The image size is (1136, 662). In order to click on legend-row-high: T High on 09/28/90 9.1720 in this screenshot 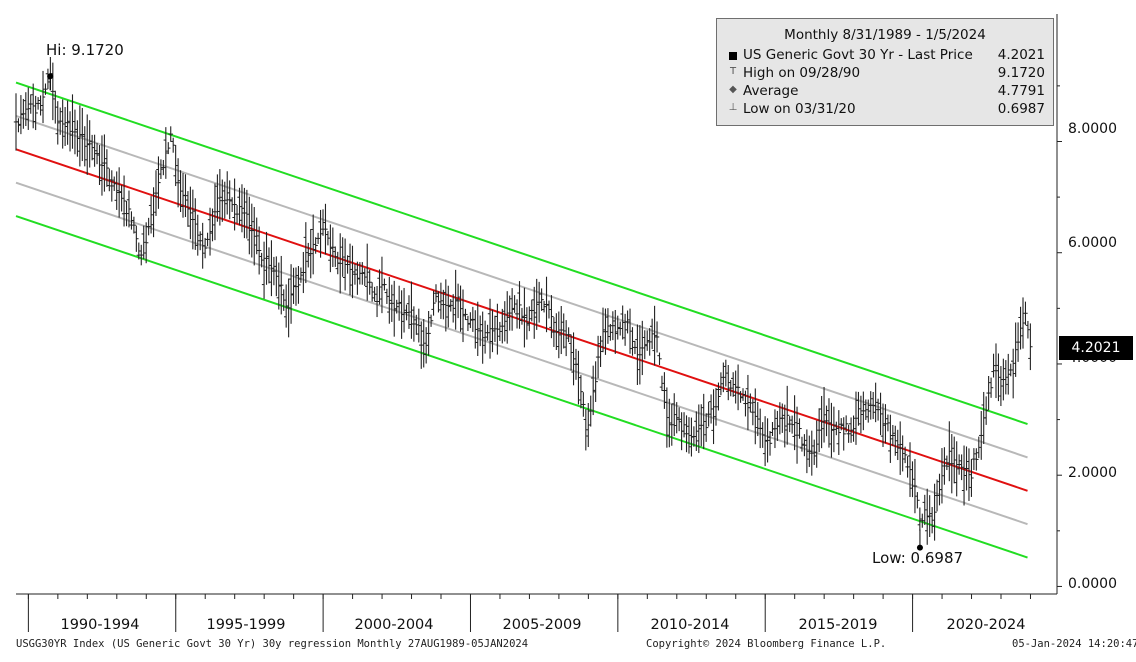, I will do `click(886, 74)`.